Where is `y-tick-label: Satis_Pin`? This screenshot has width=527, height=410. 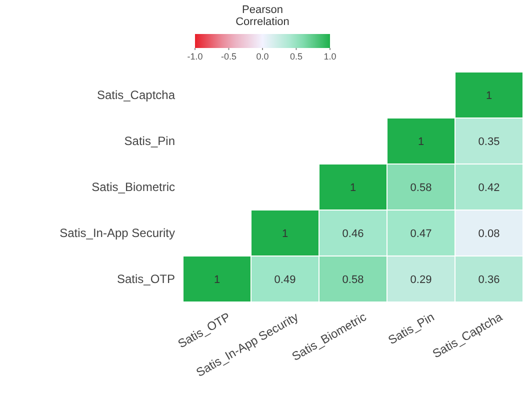 y-tick-label: Satis_Pin is located at coordinates (149, 141).